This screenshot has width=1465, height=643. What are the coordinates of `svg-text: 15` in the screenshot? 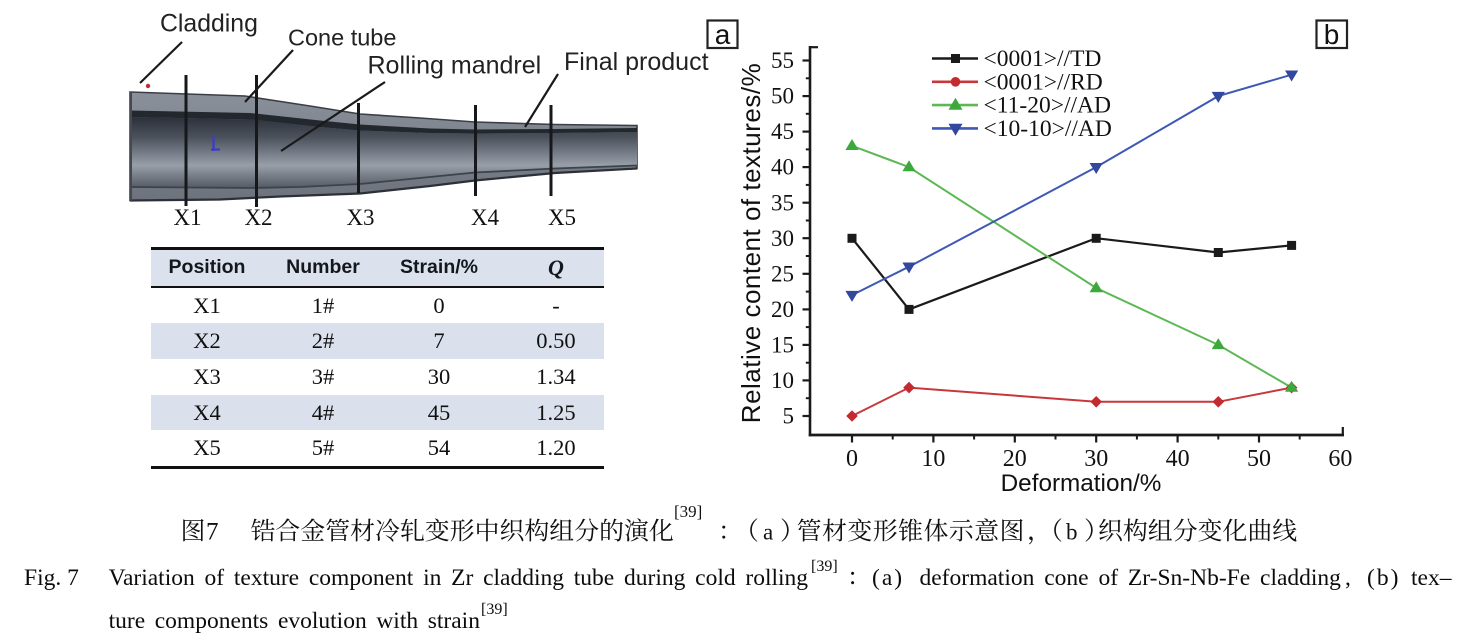 It's located at (782, 345).